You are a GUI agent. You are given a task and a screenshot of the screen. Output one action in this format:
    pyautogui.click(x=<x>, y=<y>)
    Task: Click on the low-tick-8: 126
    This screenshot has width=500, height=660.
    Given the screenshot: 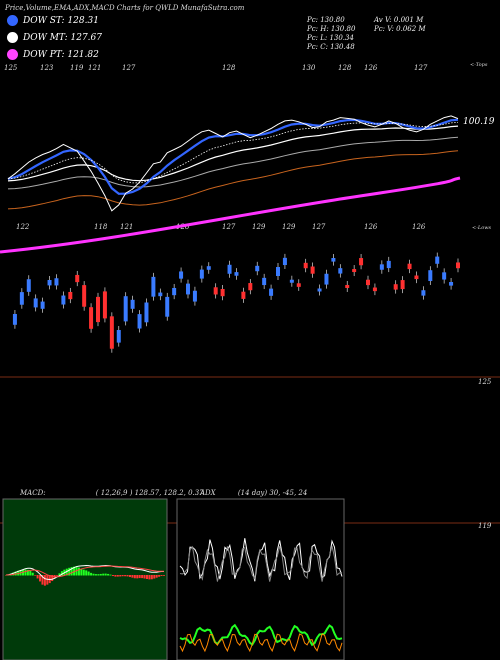 What is the action you would take?
    pyautogui.click(x=371, y=227)
    